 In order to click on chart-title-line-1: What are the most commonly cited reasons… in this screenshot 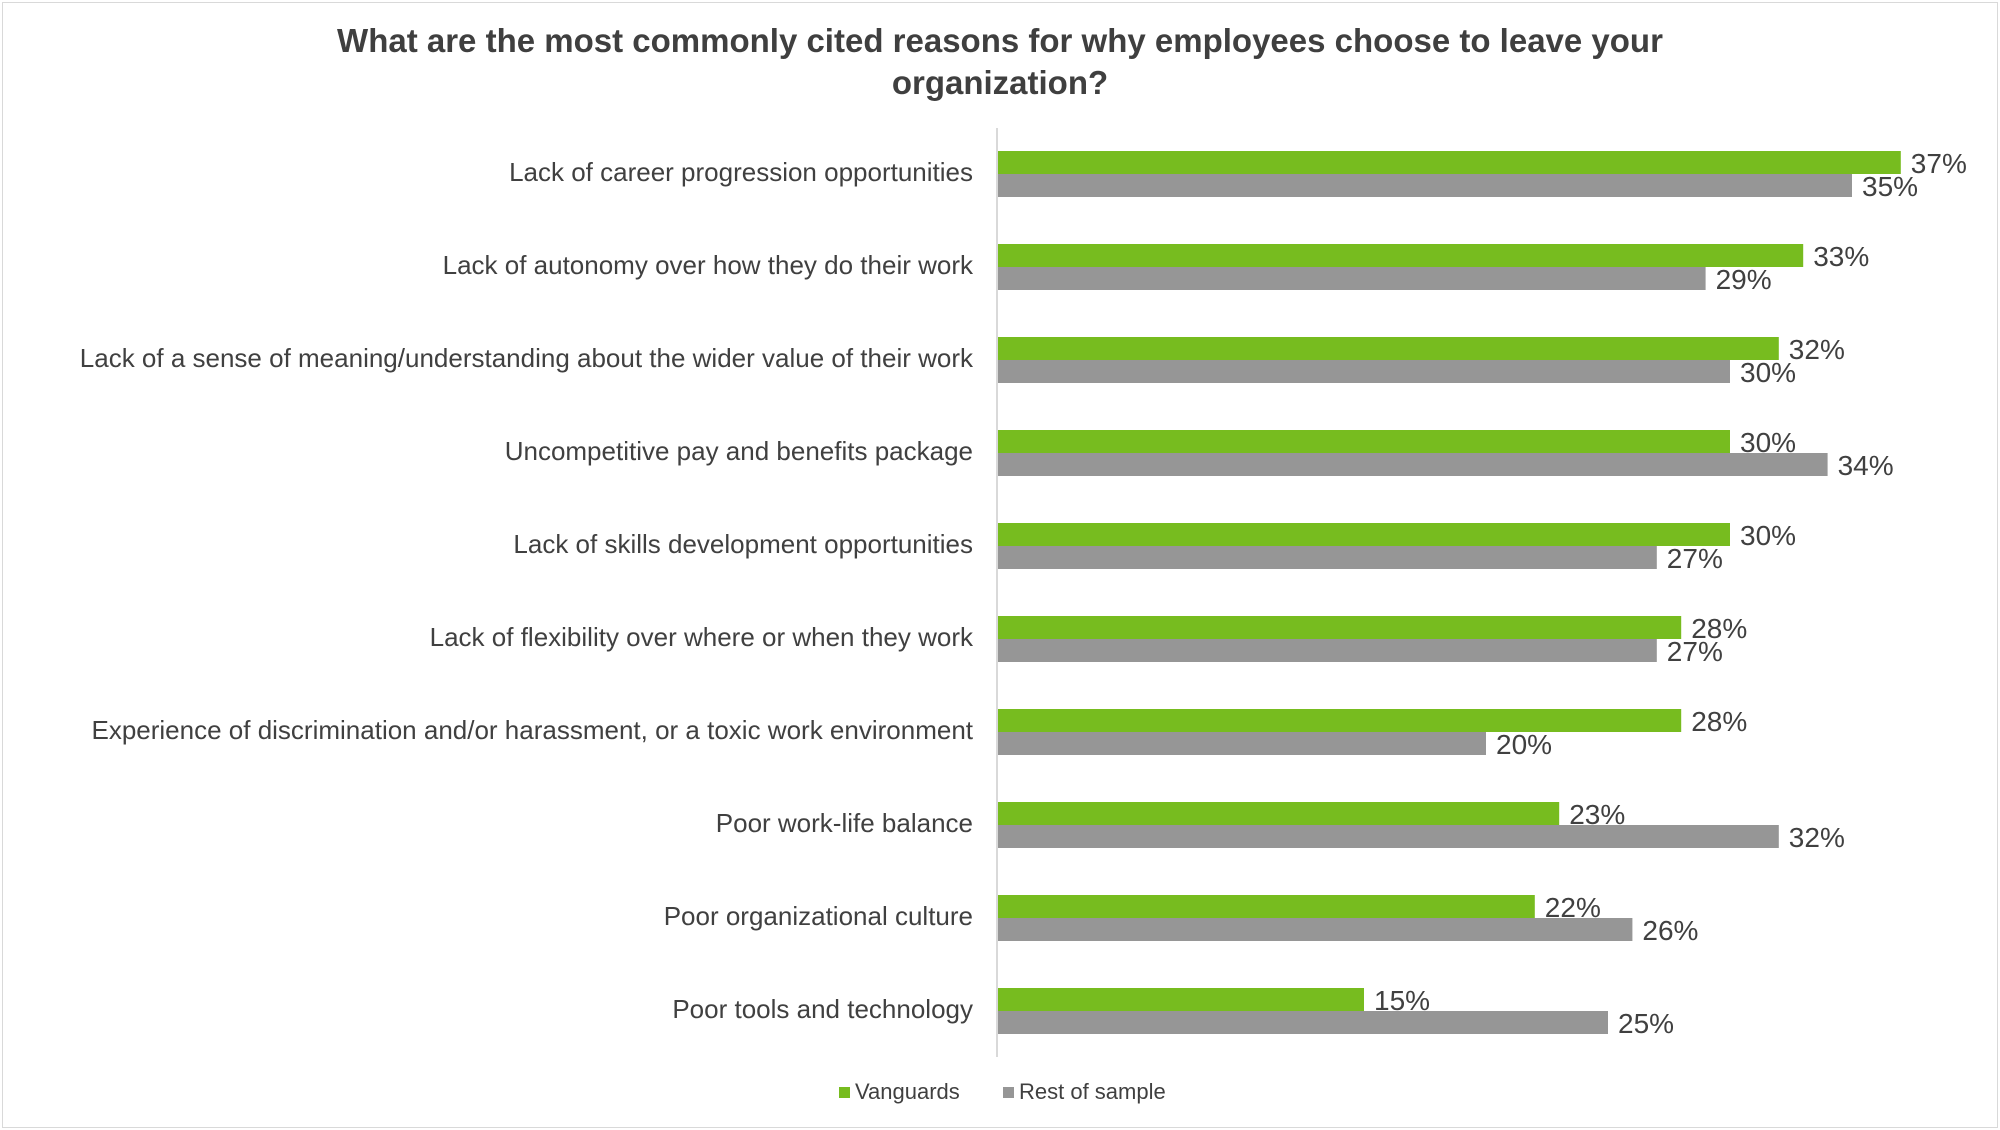, I will do `click(1000, 40)`.